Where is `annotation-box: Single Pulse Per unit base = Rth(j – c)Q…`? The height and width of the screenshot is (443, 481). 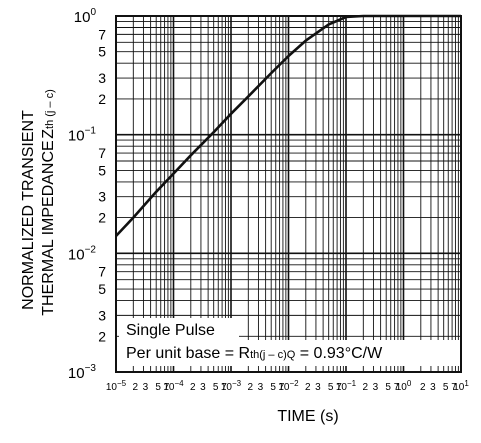 annotation-box: Single Pulse Per unit base = Rth(j – c)Q… is located at coordinates (289, 342).